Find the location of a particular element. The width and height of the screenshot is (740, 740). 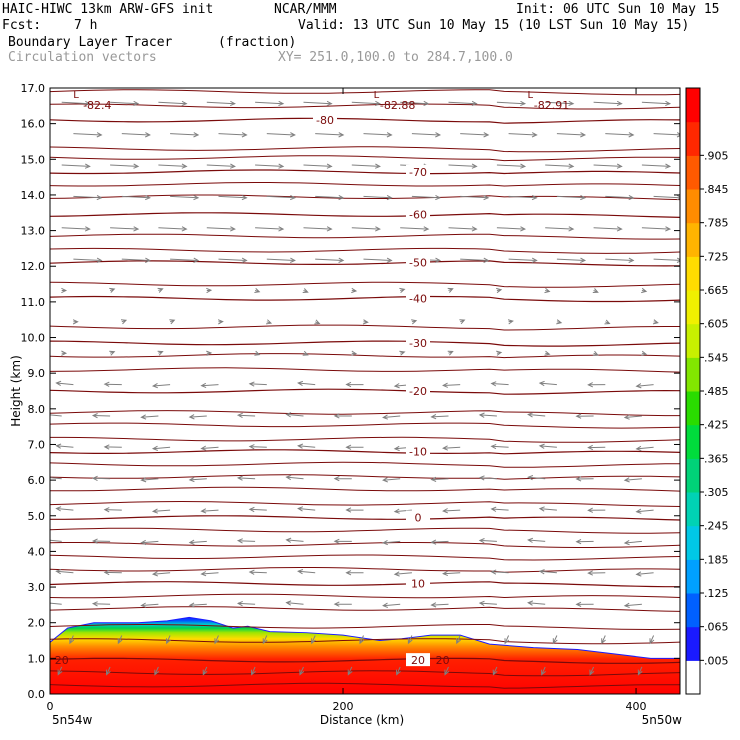

colorbar-label: .605 is located at coordinates (716, 324).